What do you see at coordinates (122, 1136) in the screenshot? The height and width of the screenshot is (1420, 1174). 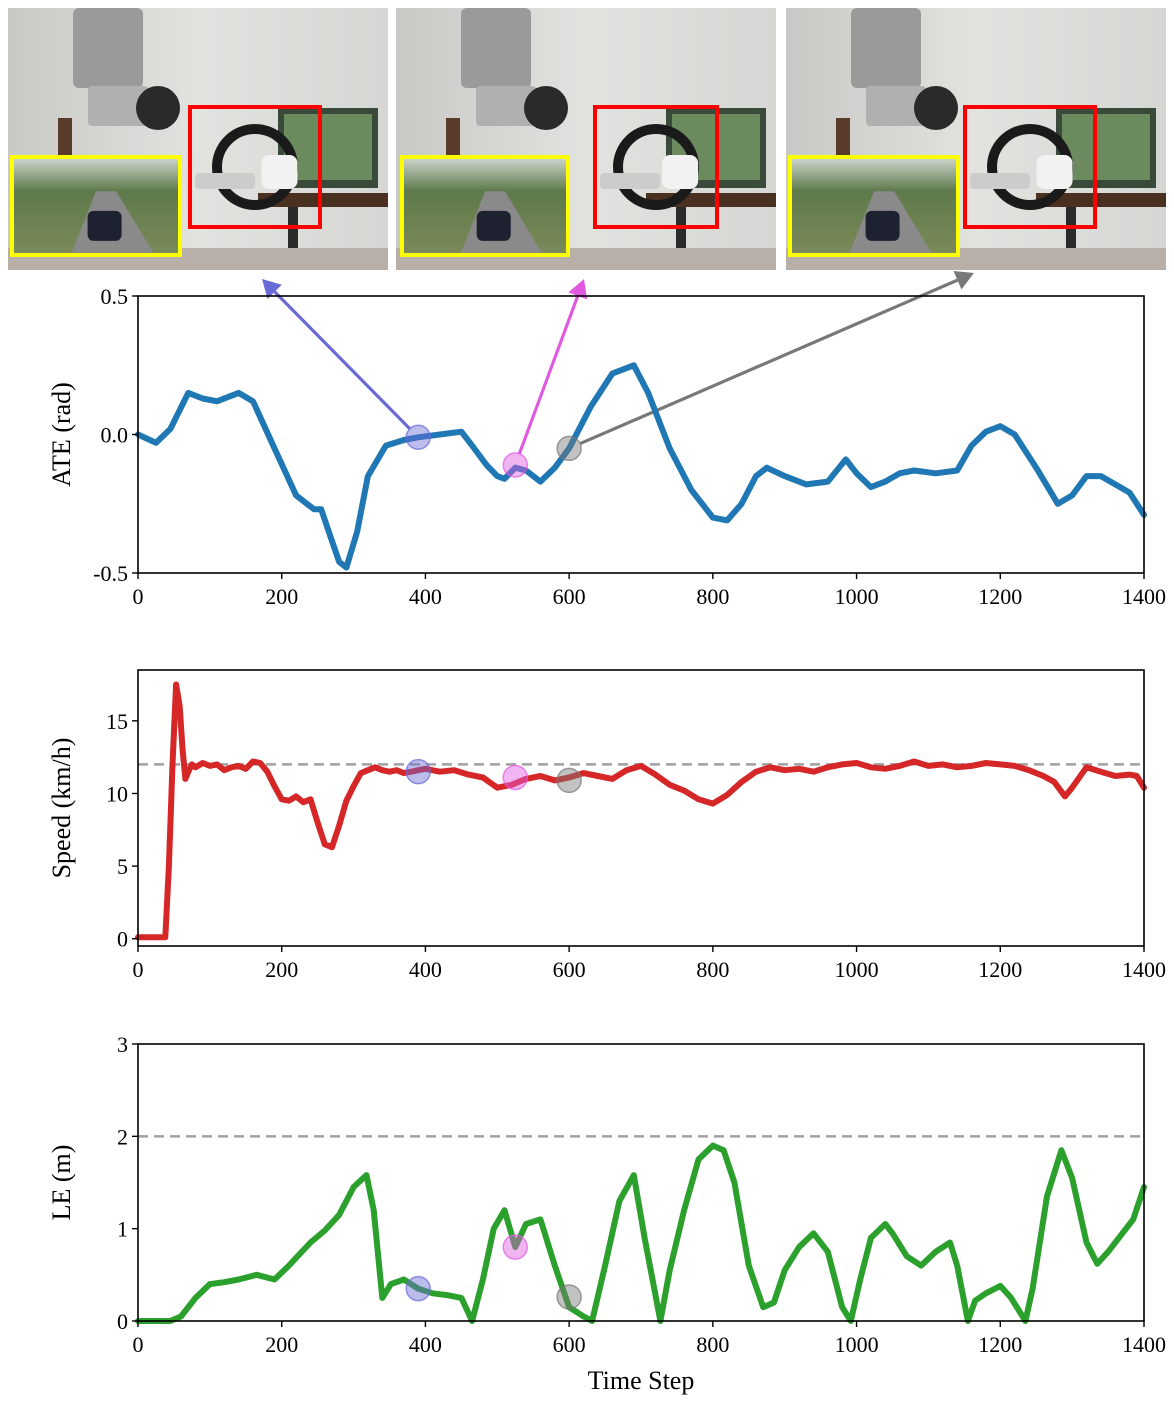 I see `y-tick-label: 2` at bounding box center [122, 1136].